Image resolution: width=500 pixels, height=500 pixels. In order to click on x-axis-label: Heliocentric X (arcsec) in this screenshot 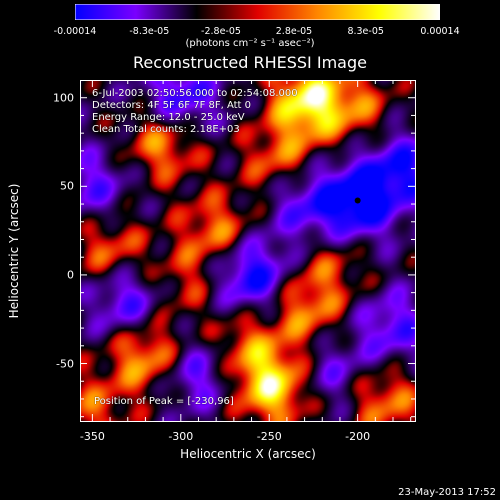, I will do `click(248, 454)`.